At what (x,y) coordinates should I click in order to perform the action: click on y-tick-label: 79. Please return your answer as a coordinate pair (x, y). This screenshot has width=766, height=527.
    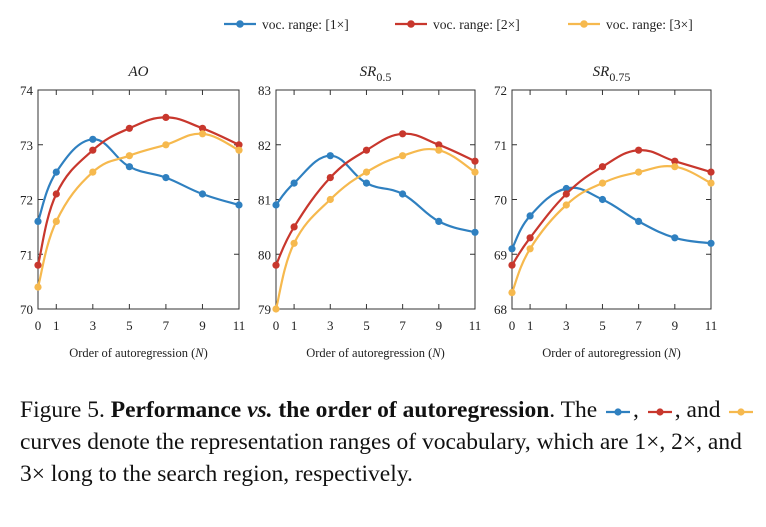
    Looking at the image, I should click on (264, 309).